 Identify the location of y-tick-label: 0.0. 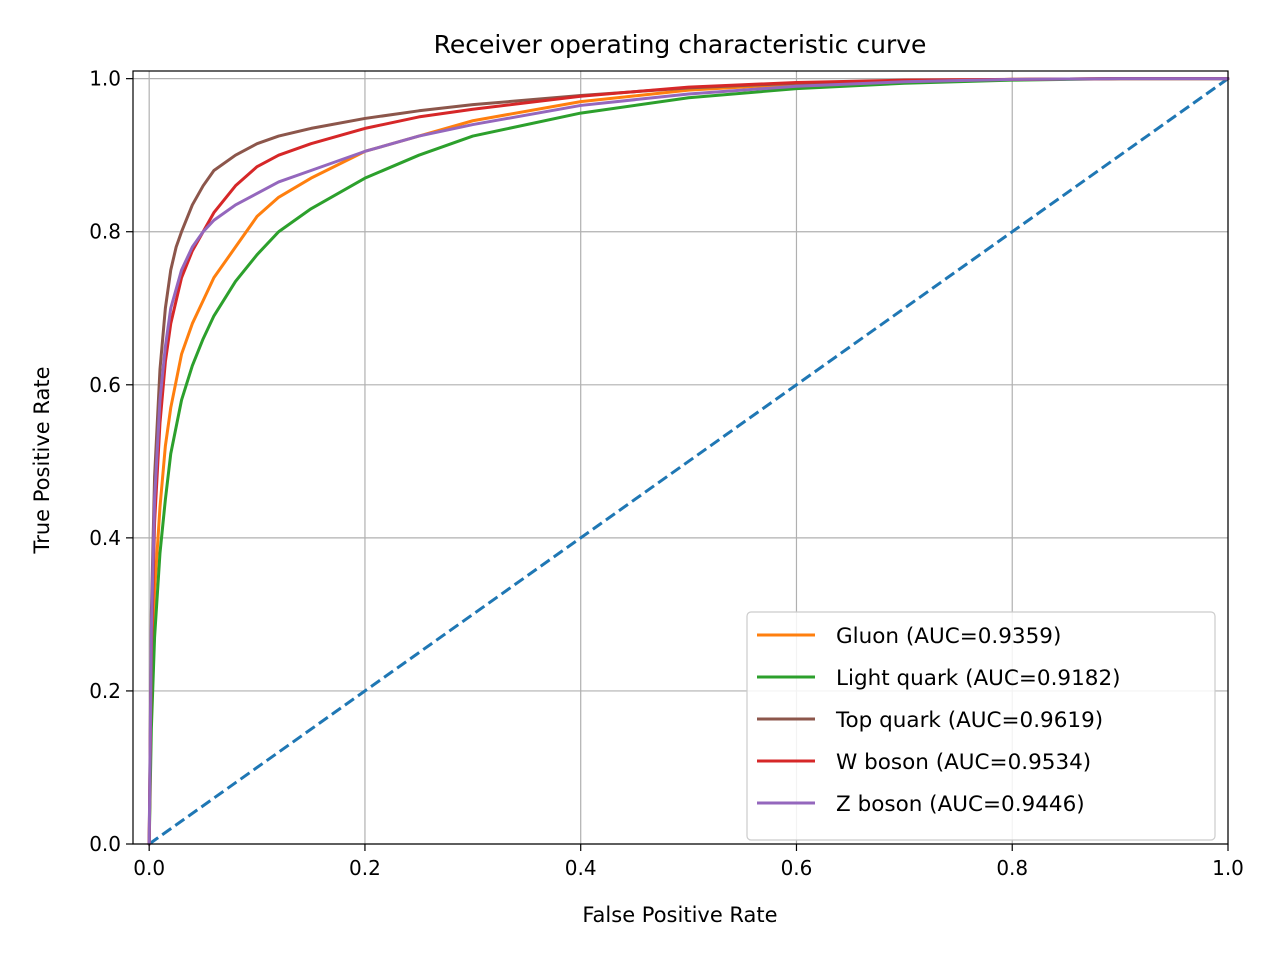
(105, 844).